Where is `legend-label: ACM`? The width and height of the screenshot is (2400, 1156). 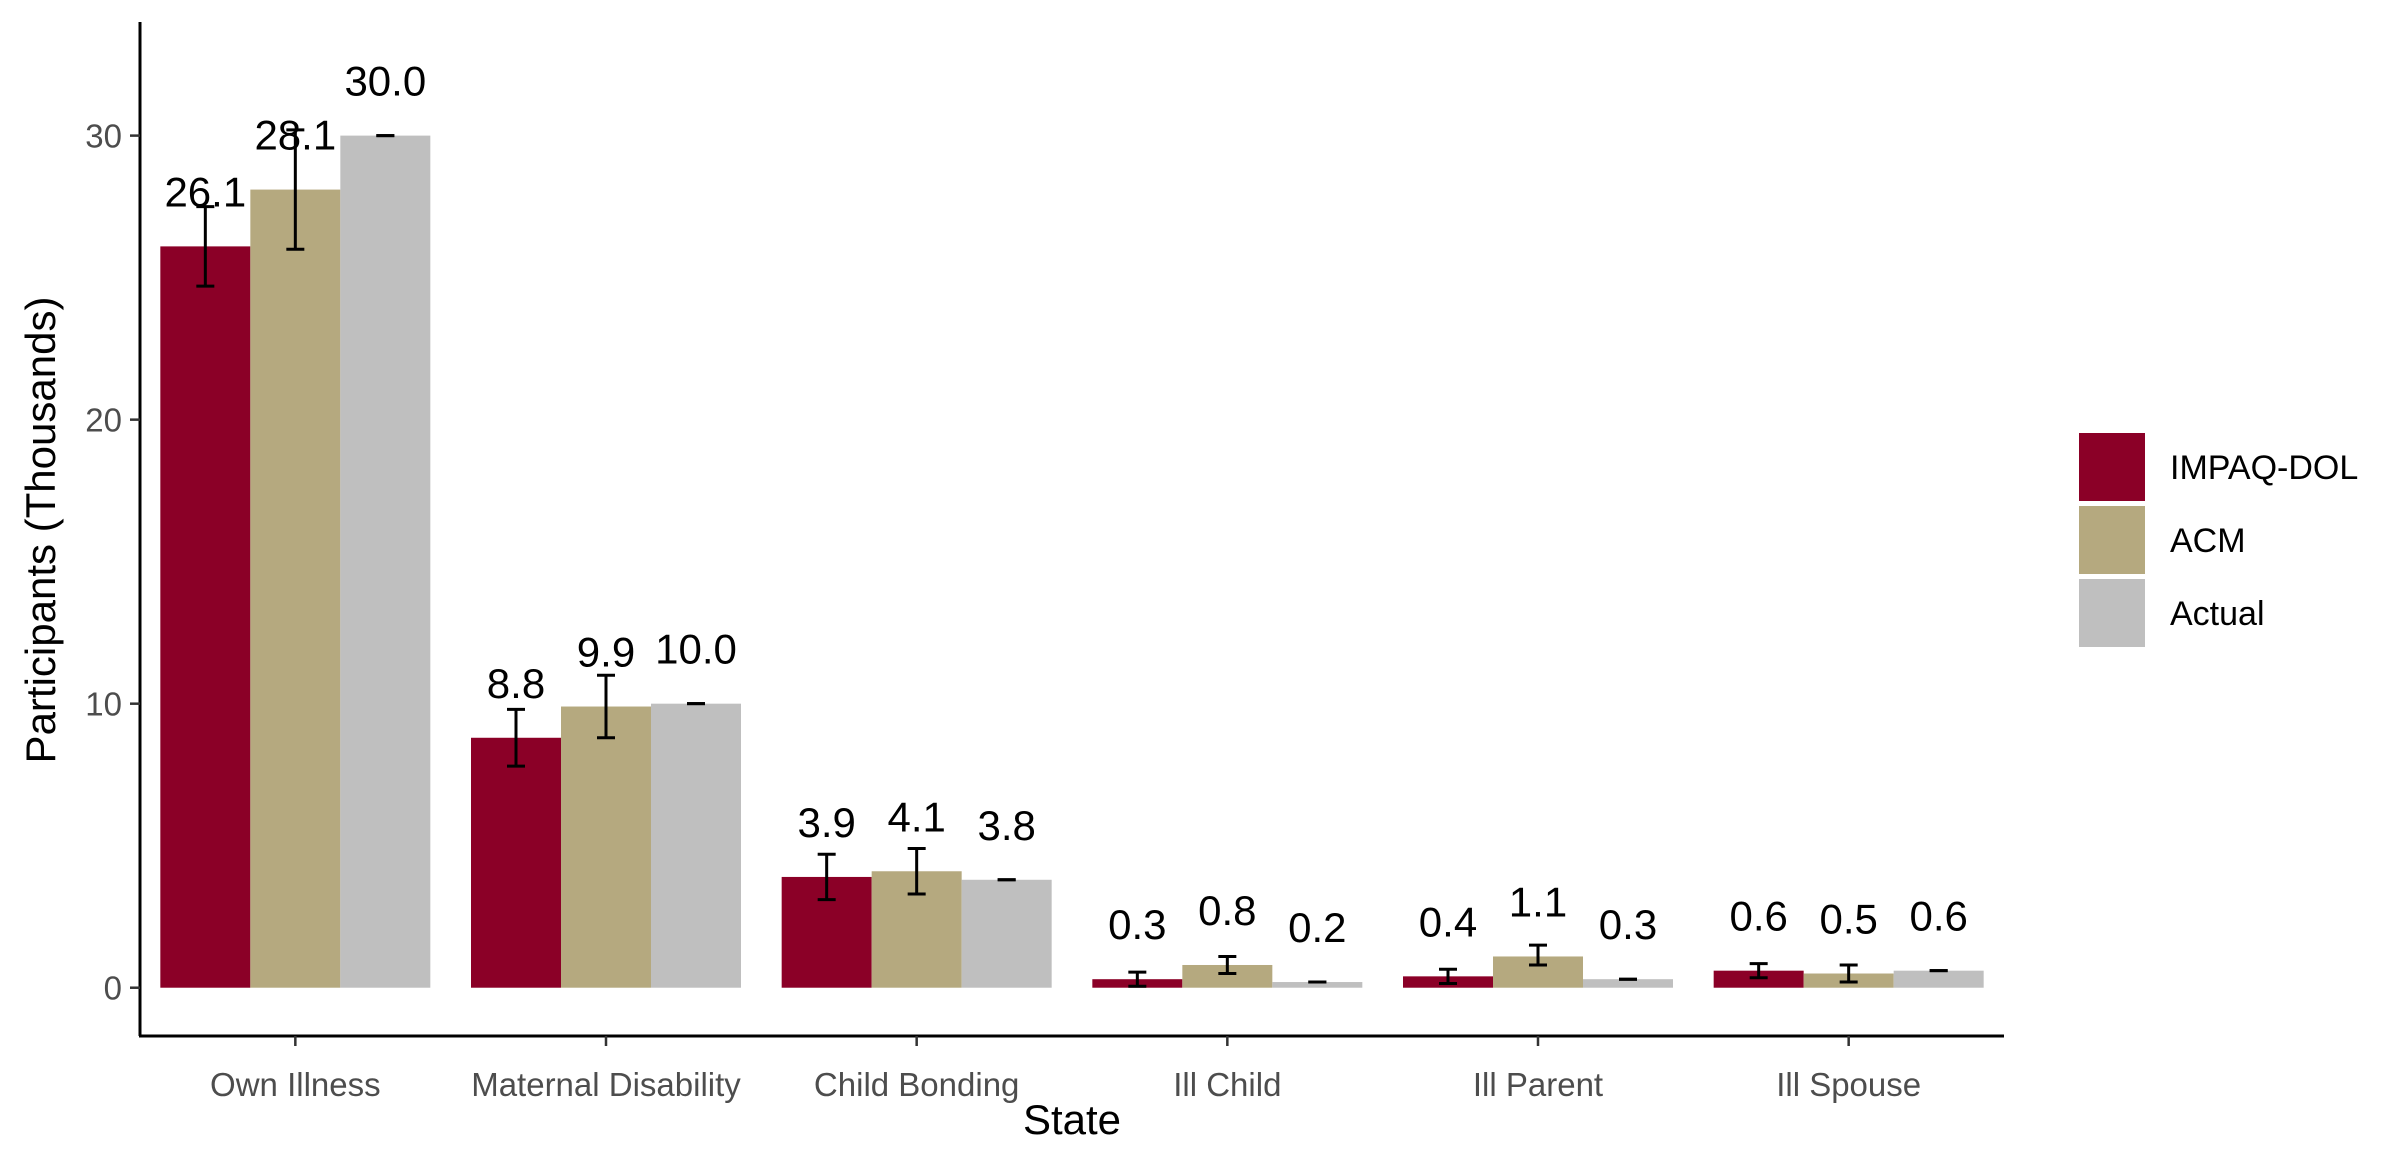 legend-label: ACM is located at coordinates (2208, 541).